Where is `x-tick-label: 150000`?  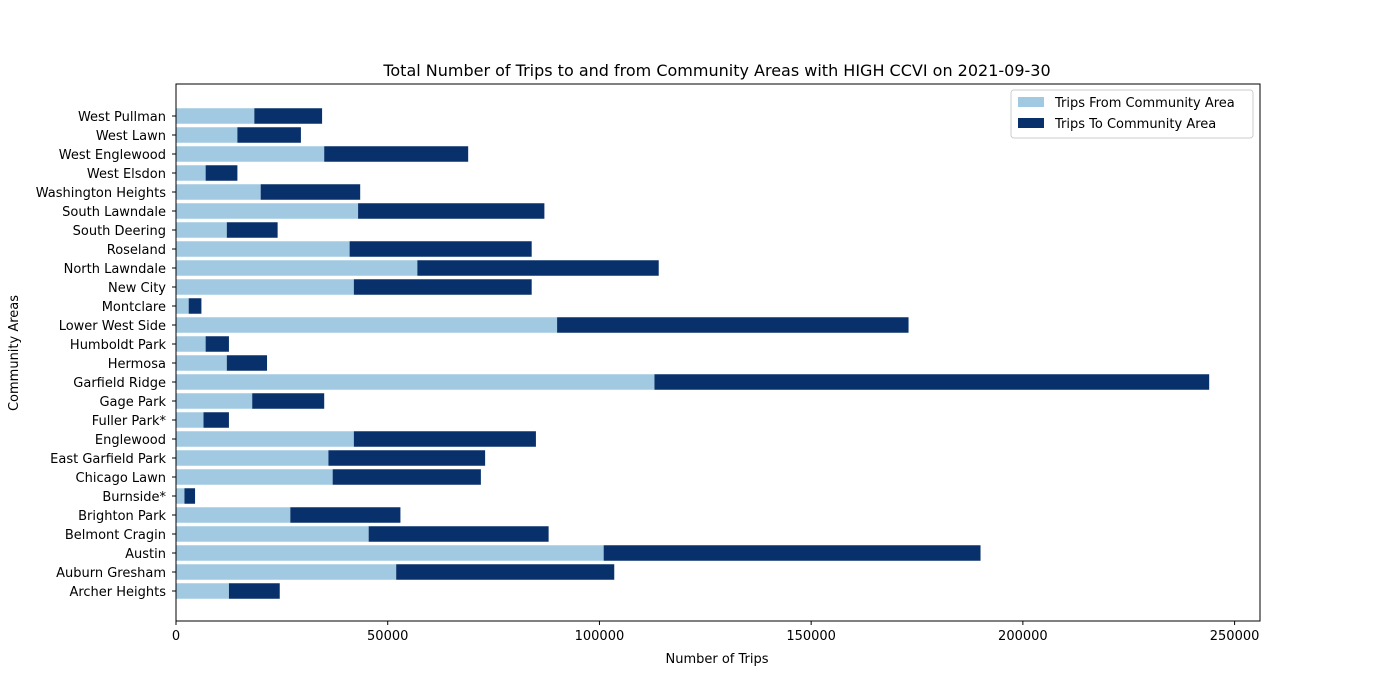
x-tick-label: 150000 is located at coordinates (811, 636).